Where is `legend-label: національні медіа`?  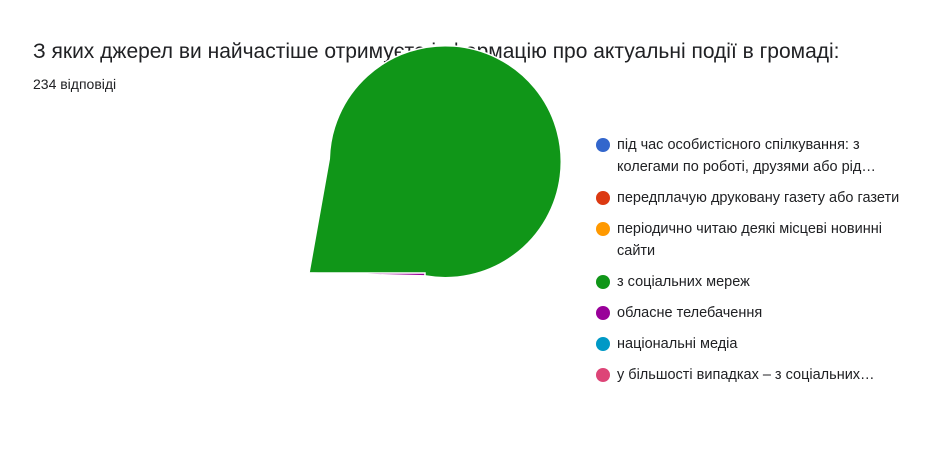
legend-label: національні медіа is located at coordinates (677, 344).